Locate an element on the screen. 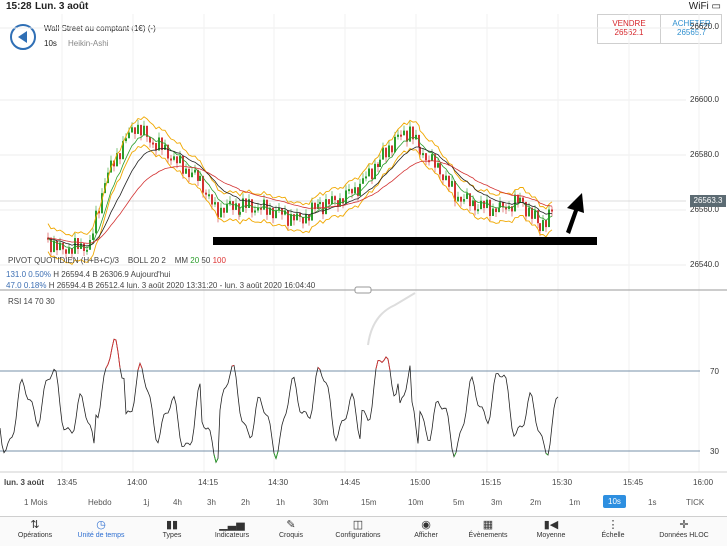 Image resolution: width=727 pixels, height=546 pixels. tf-1h: 1h is located at coordinates (280, 502).